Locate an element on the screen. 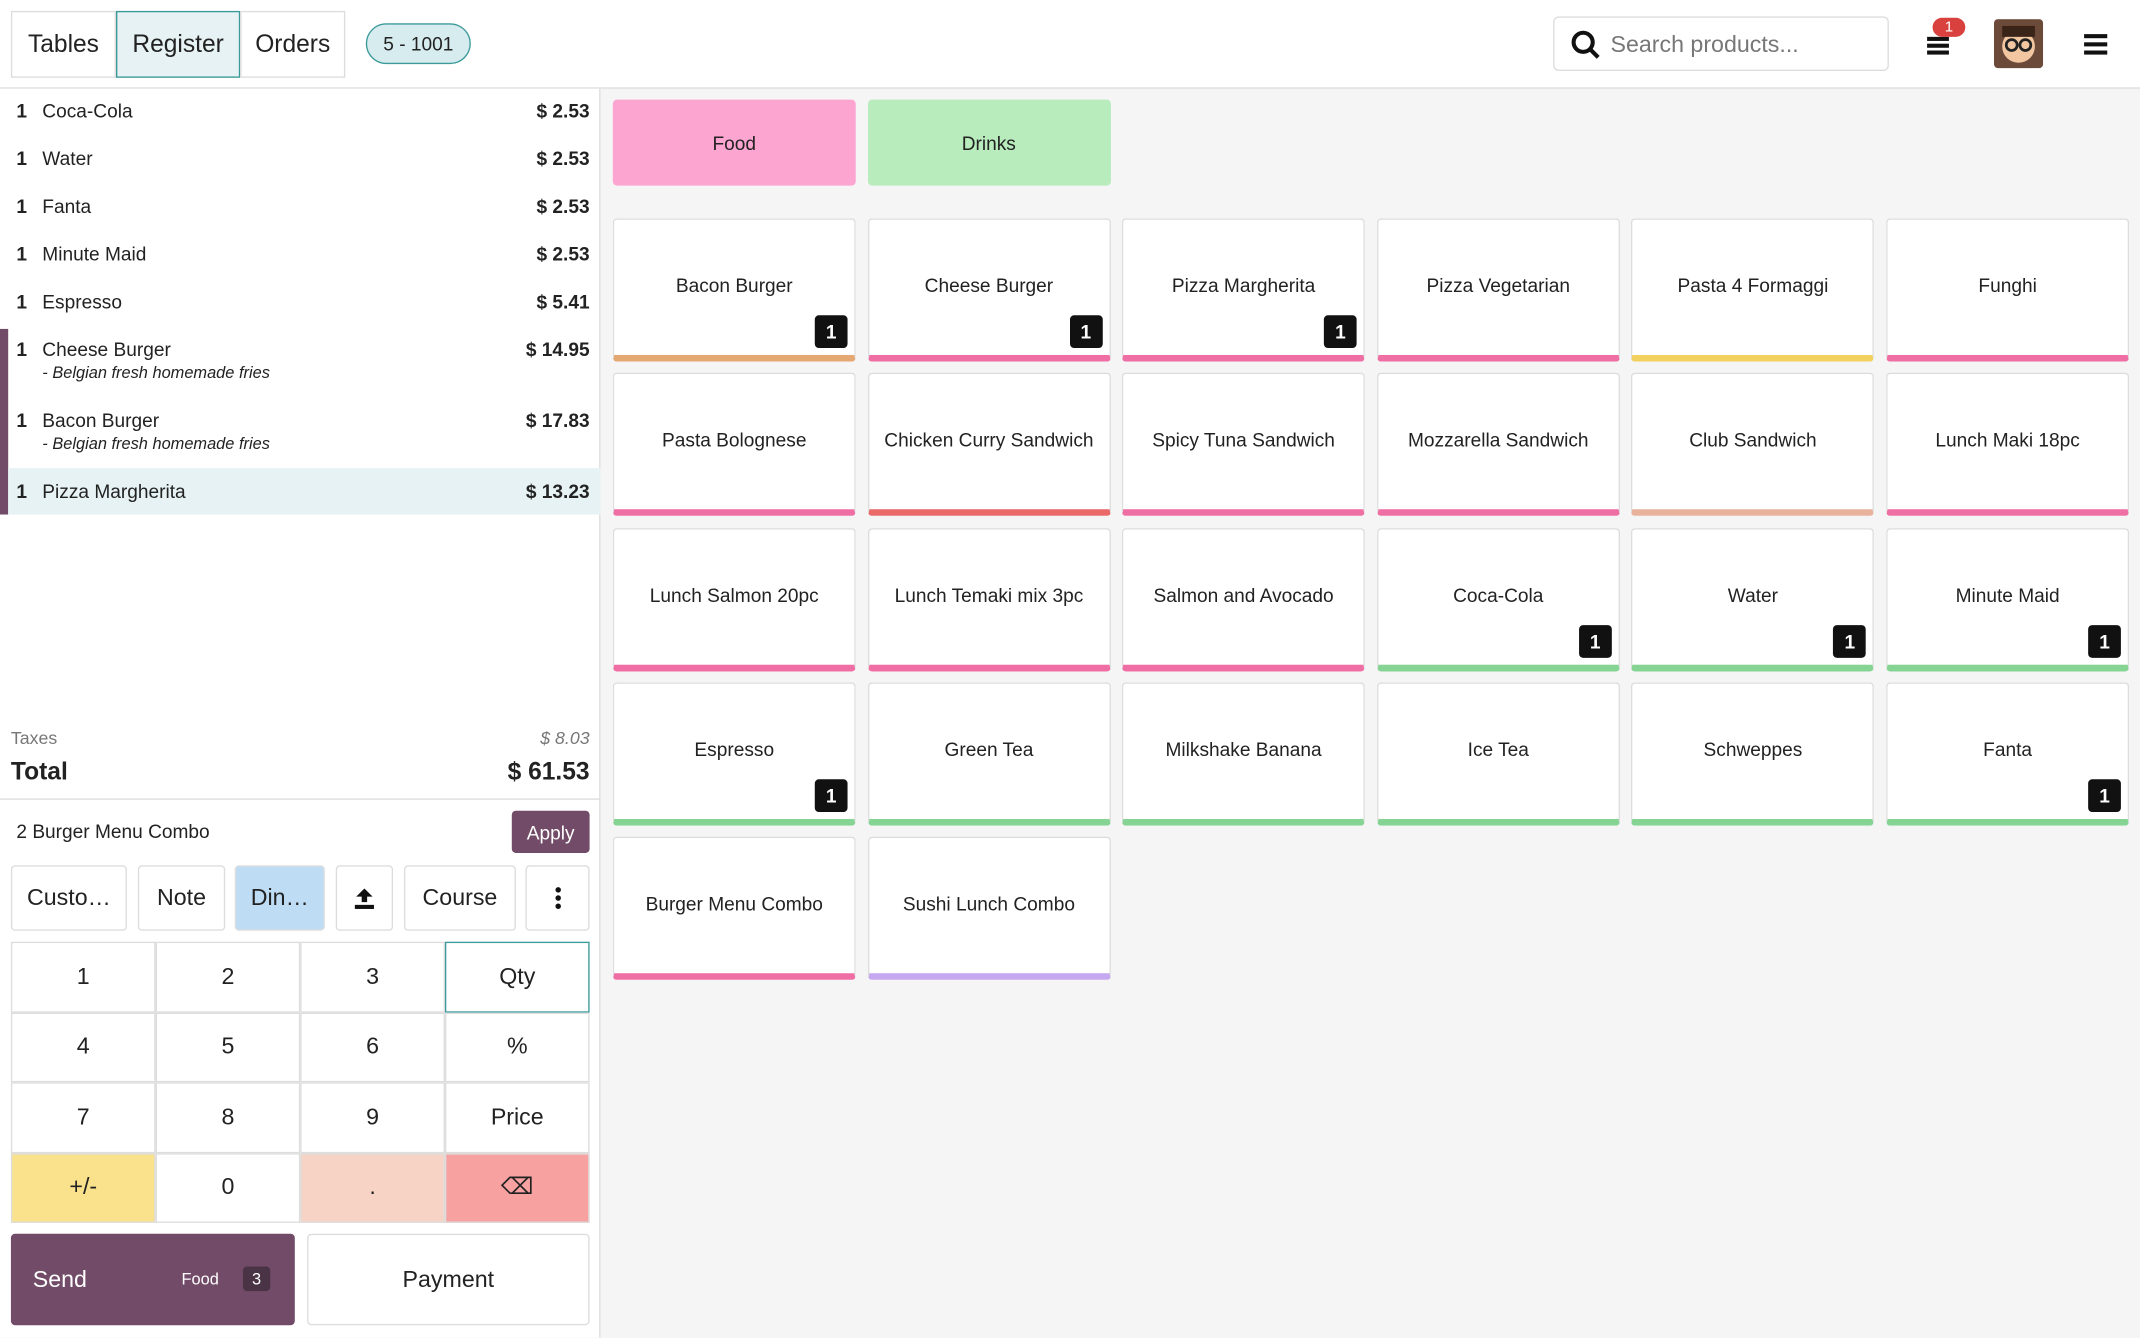 The height and width of the screenshot is (1338, 2140). numpad-key: ⌫ is located at coordinates (517, 1187).